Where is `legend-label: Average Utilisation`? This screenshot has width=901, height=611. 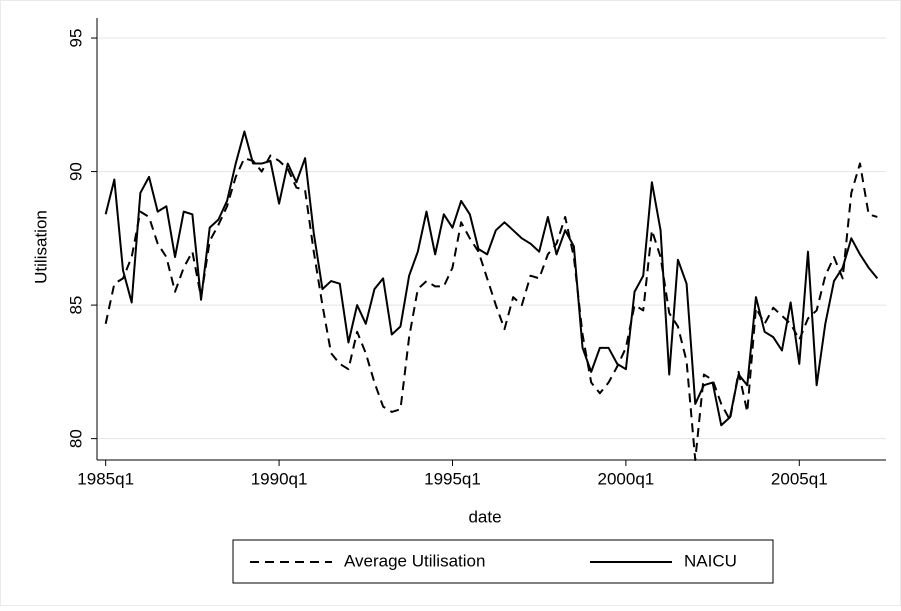
legend-label: Average Utilisation is located at coordinates (414, 560).